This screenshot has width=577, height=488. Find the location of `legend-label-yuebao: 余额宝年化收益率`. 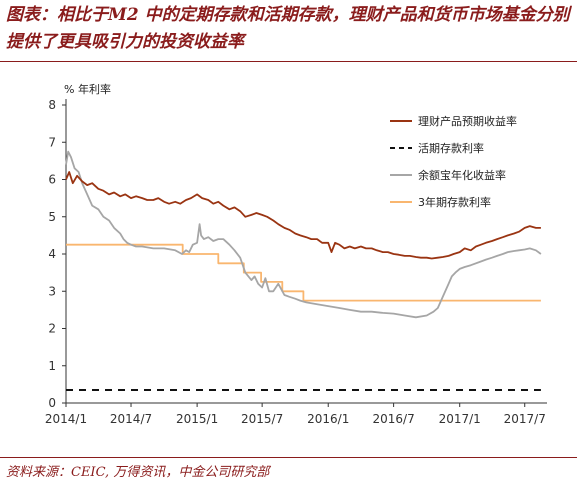

legend-label-yuebao: 余额宝年化收益率 is located at coordinates (462, 175).